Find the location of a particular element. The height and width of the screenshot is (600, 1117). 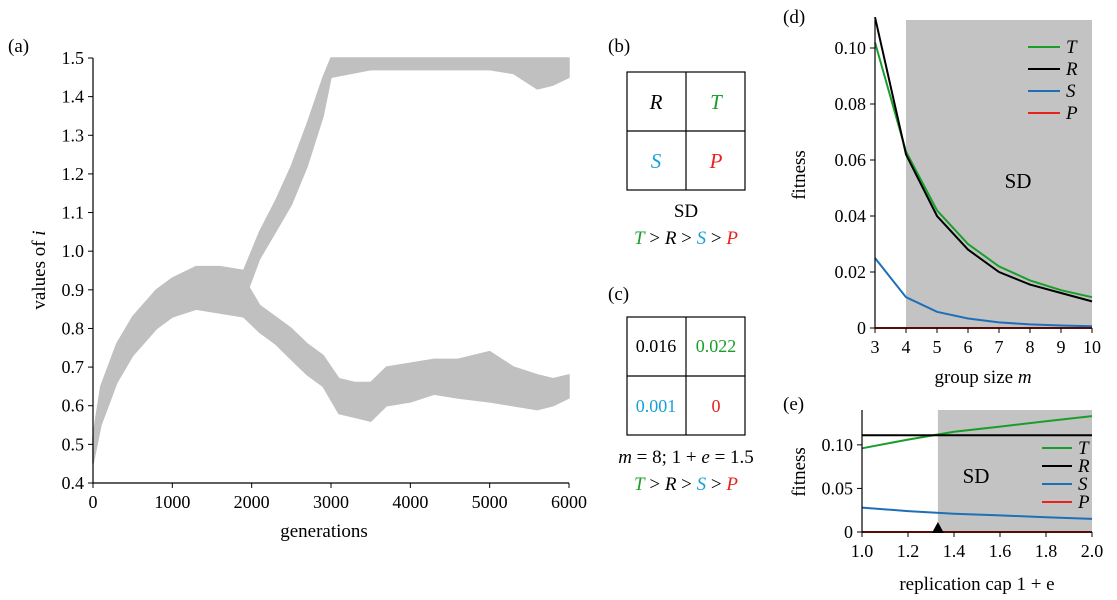

panel-b-matrix: (b) R T S P SD T > R > S > P is located at coordinates (677, 142).